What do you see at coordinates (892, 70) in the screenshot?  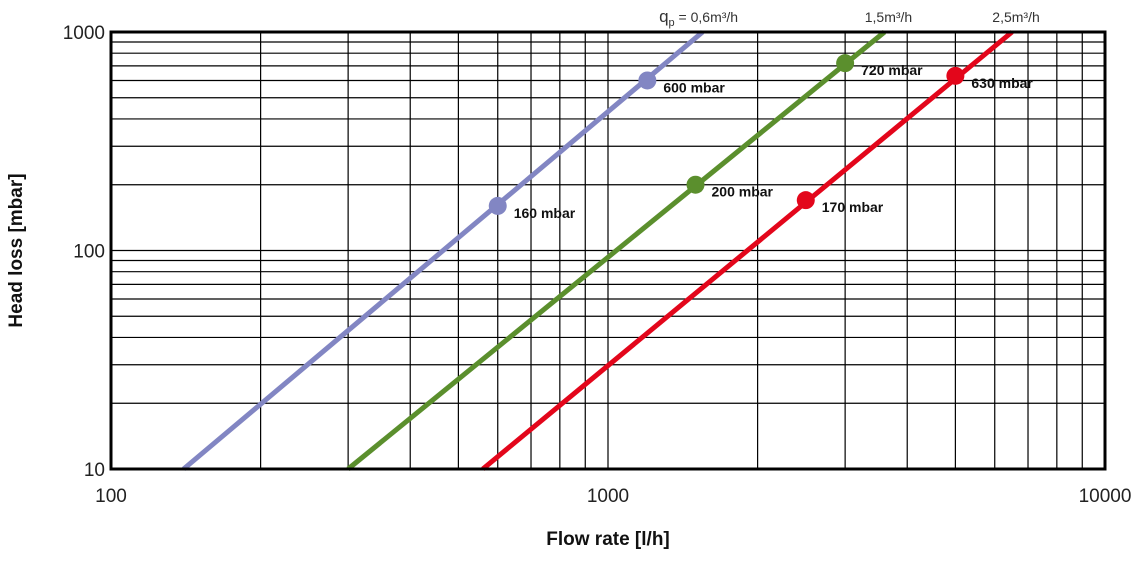 I see `data-point-label: 720 mbar` at bounding box center [892, 70].